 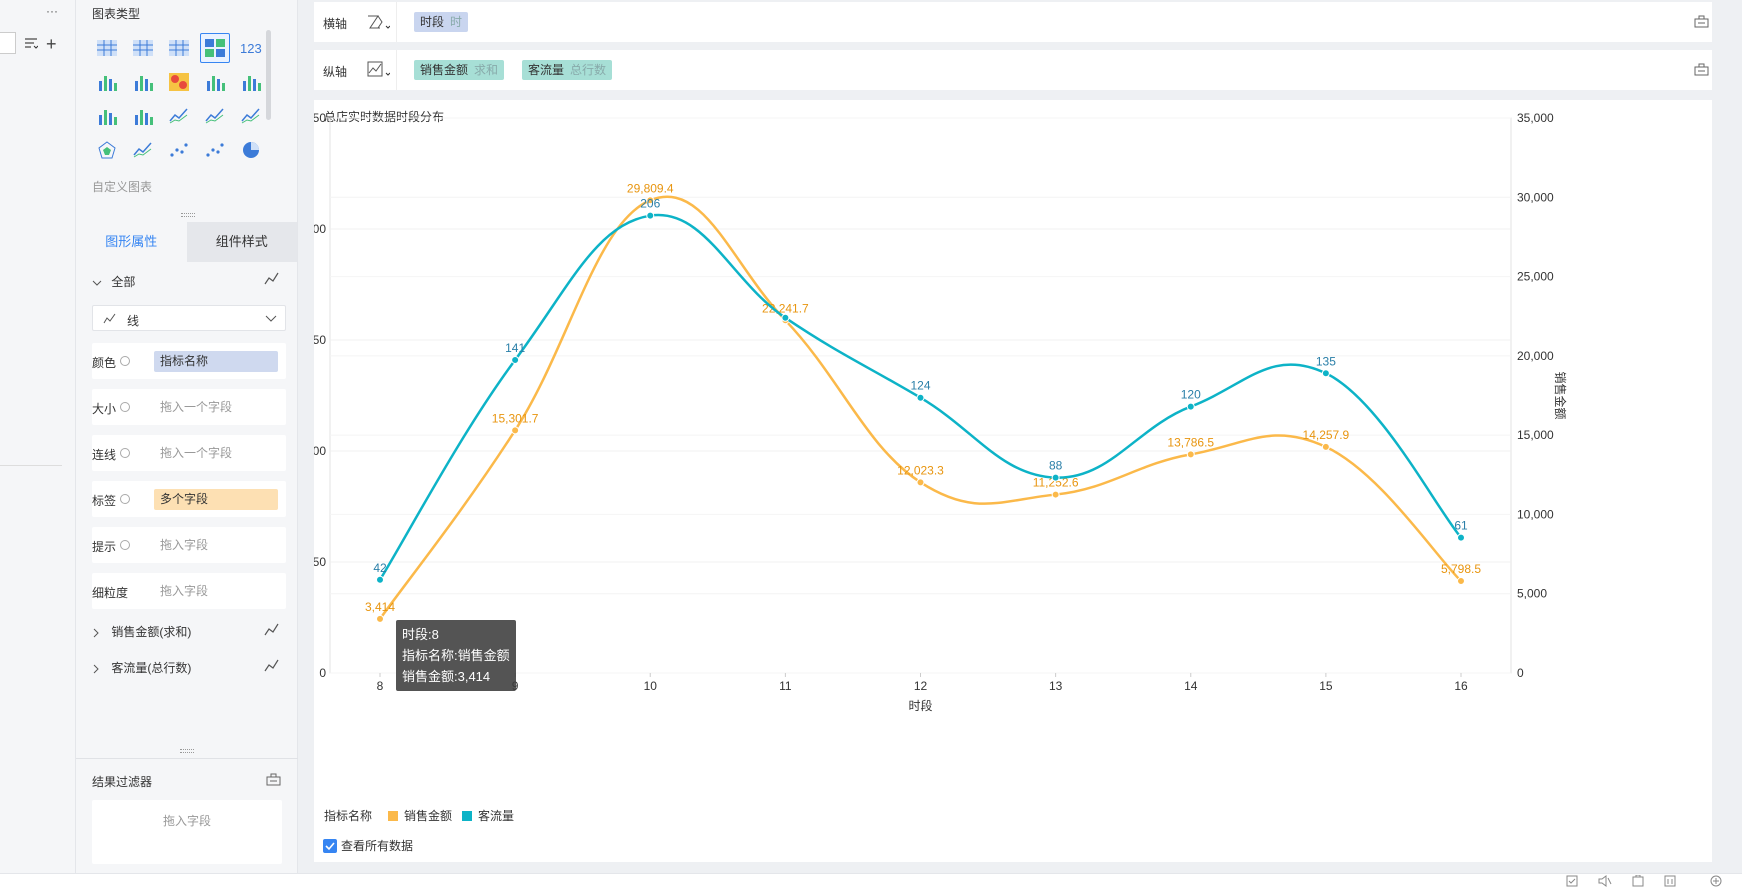 I want to click on y-field-tag-traffic: 客流量 总行数, so click(x=567, y=70).